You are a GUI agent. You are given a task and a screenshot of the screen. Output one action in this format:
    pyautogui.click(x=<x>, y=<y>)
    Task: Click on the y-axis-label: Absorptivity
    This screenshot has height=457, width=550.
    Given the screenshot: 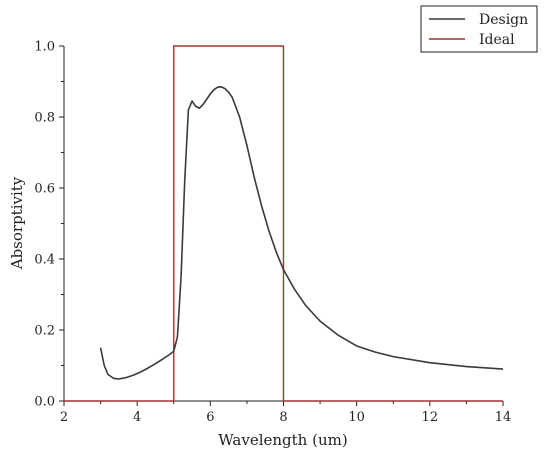 What is the action you would take?
    pyautogui.click(x=17, y=223)
    